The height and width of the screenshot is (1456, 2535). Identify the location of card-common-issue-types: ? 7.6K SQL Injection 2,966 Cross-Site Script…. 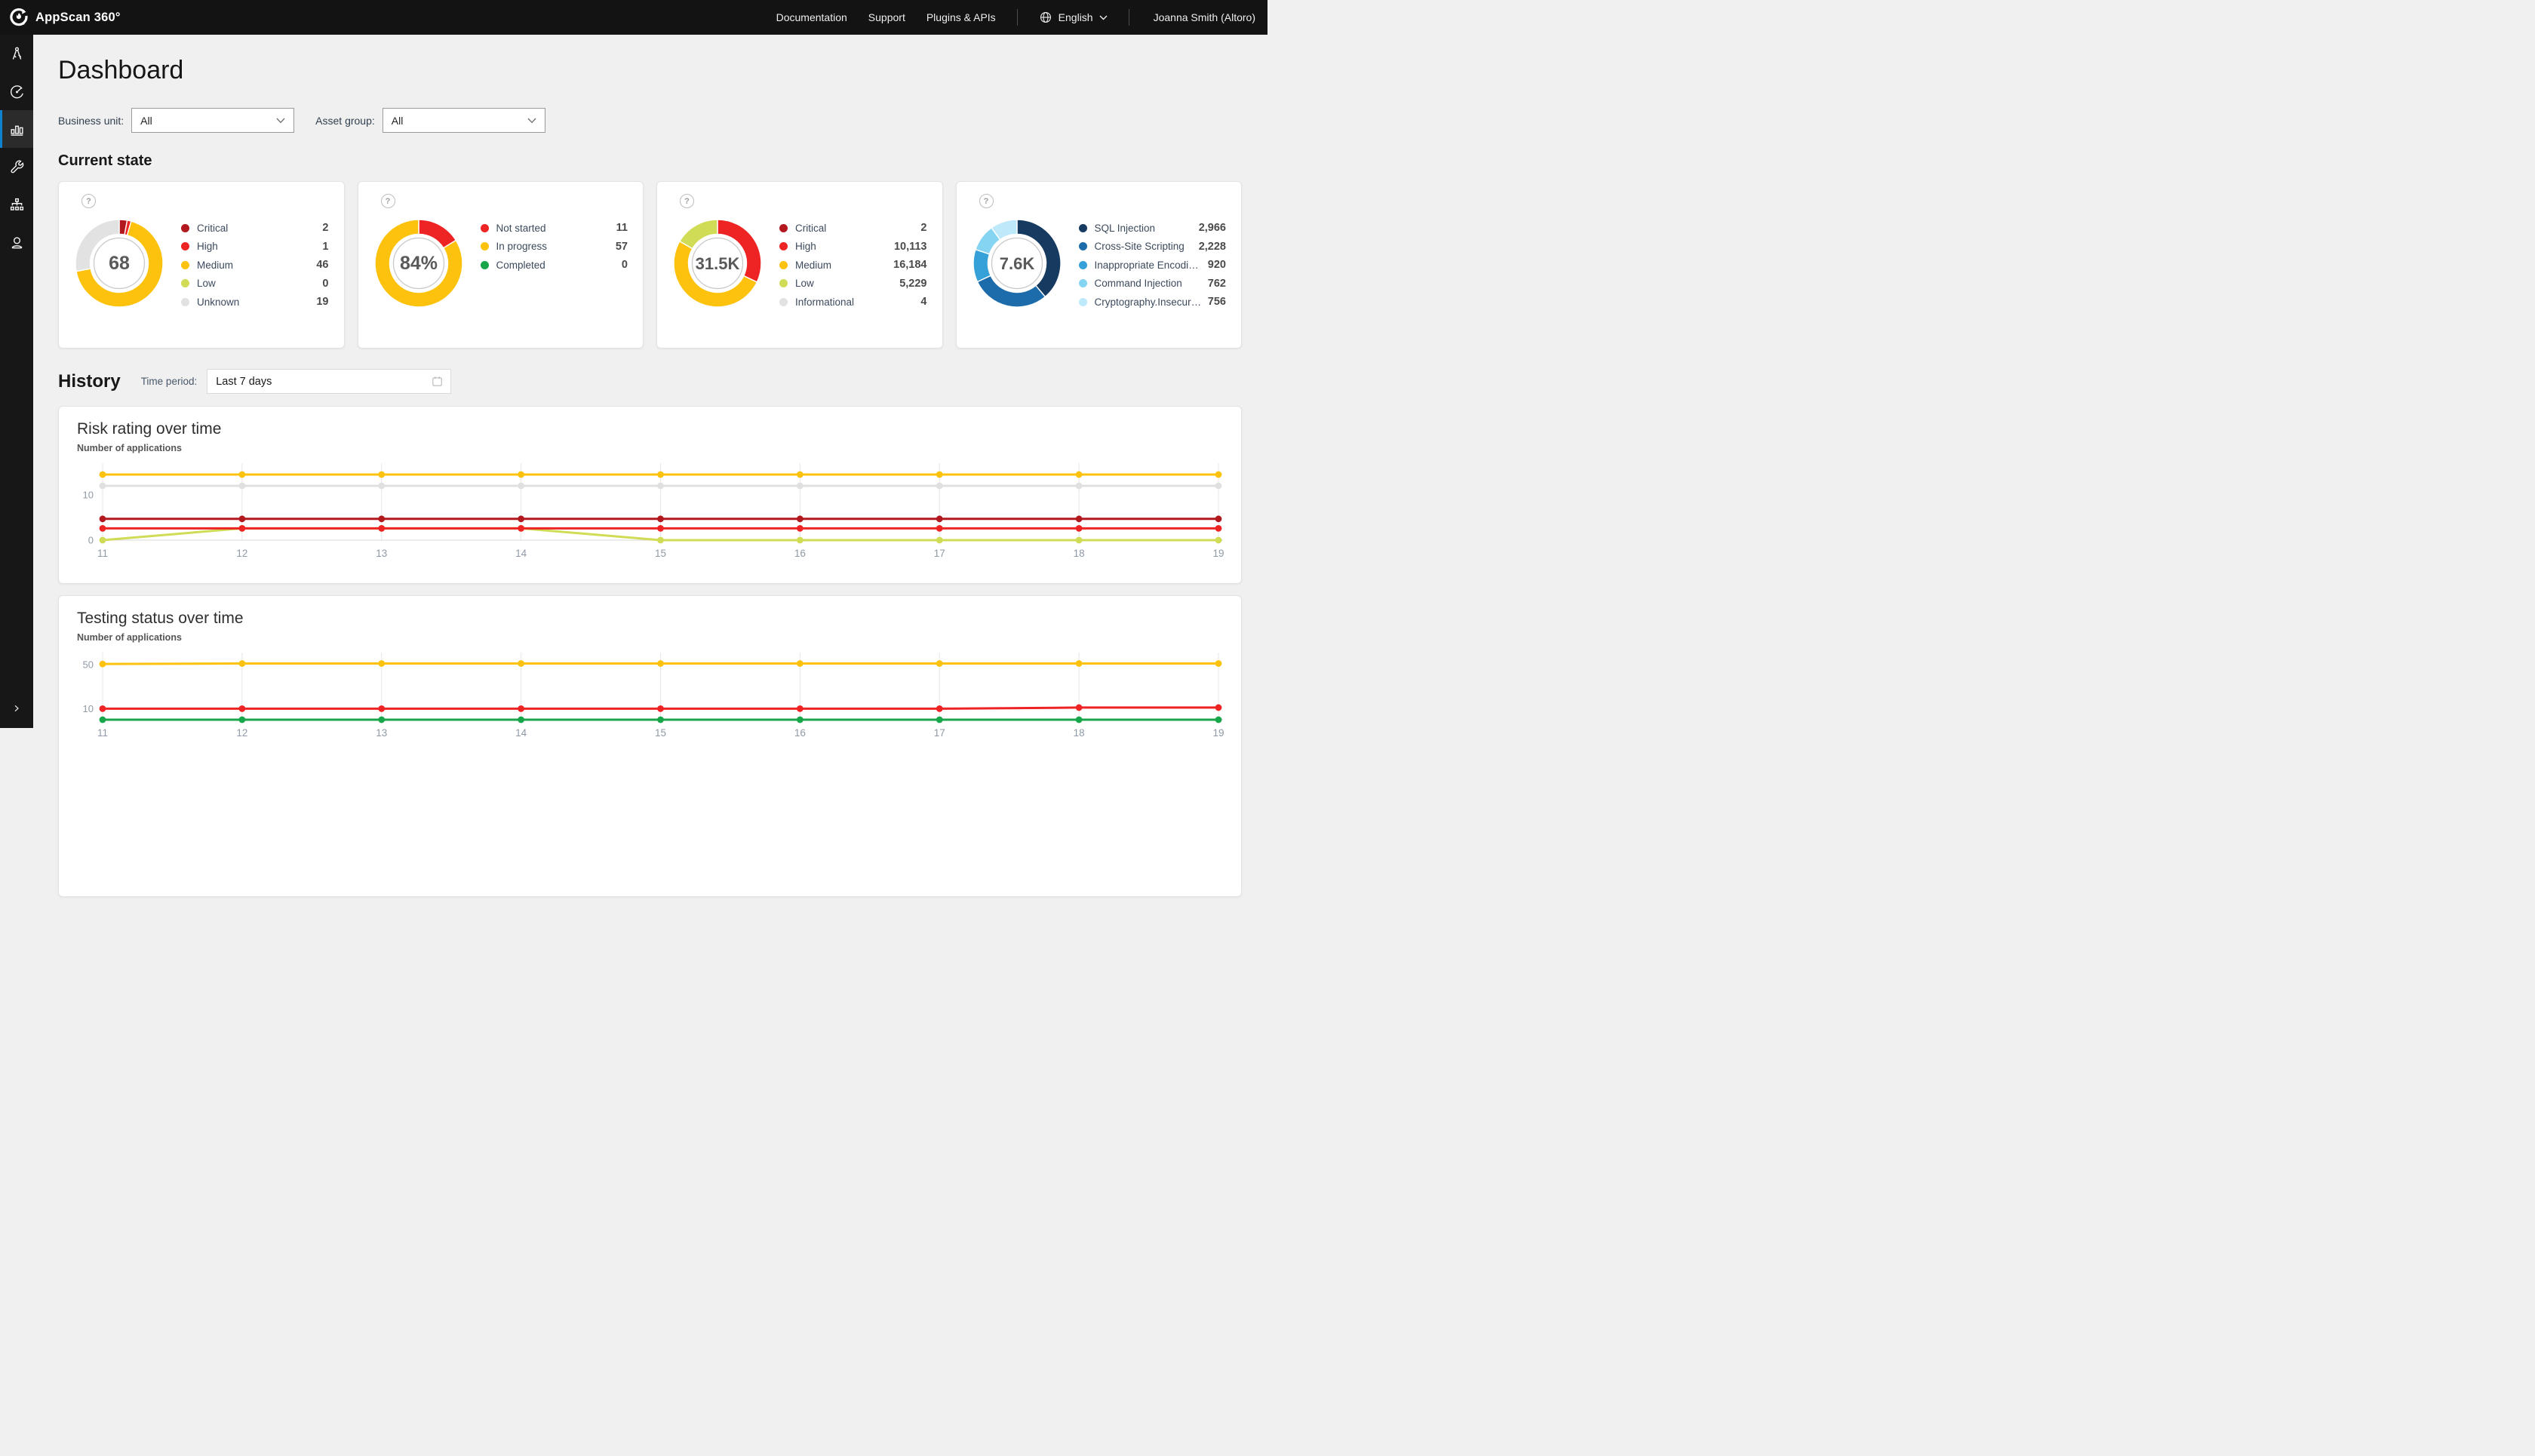
(1099, 265).